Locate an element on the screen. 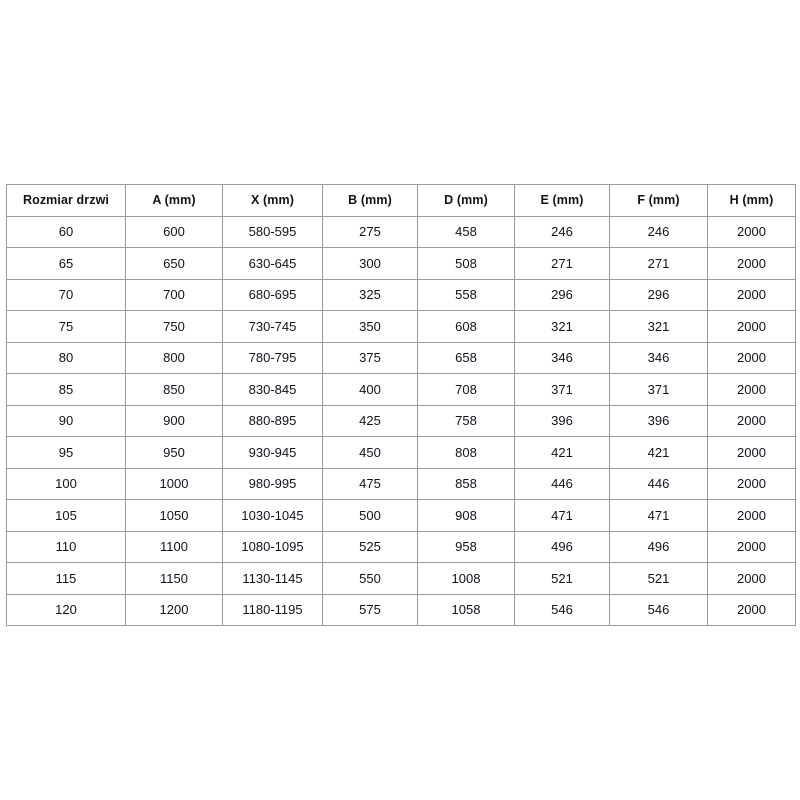 The width and height of the screenshot is (800, 800). table-row: 120 1200 1180-1195 575 1058 546 546 2000 is located at coordinates (401, 609).